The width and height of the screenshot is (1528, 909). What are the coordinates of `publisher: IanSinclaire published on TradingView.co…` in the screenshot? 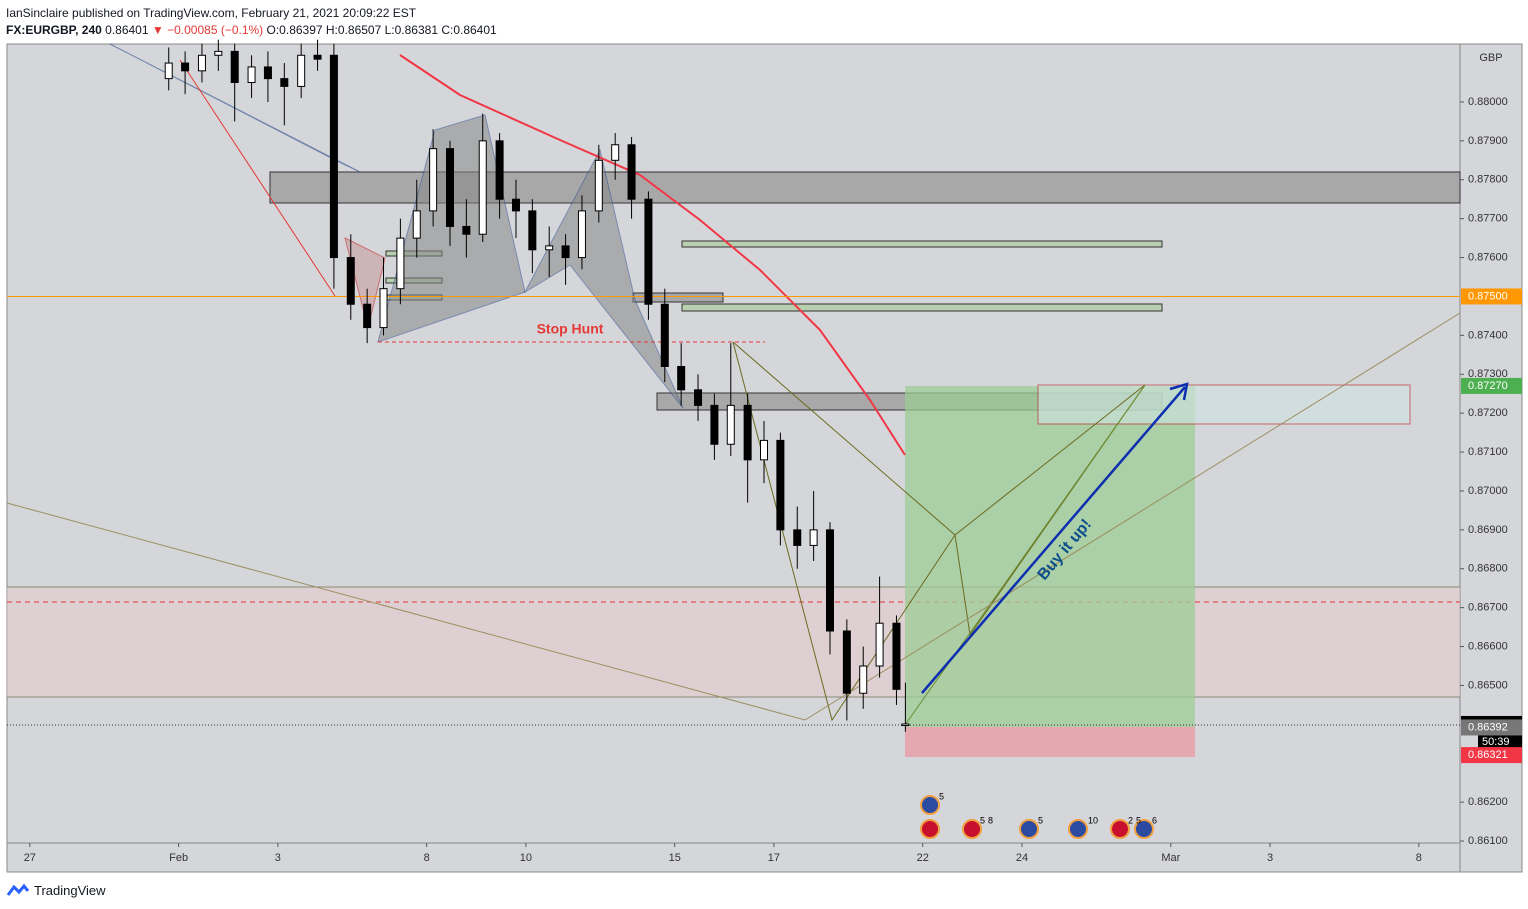 It's located at (211, 13).